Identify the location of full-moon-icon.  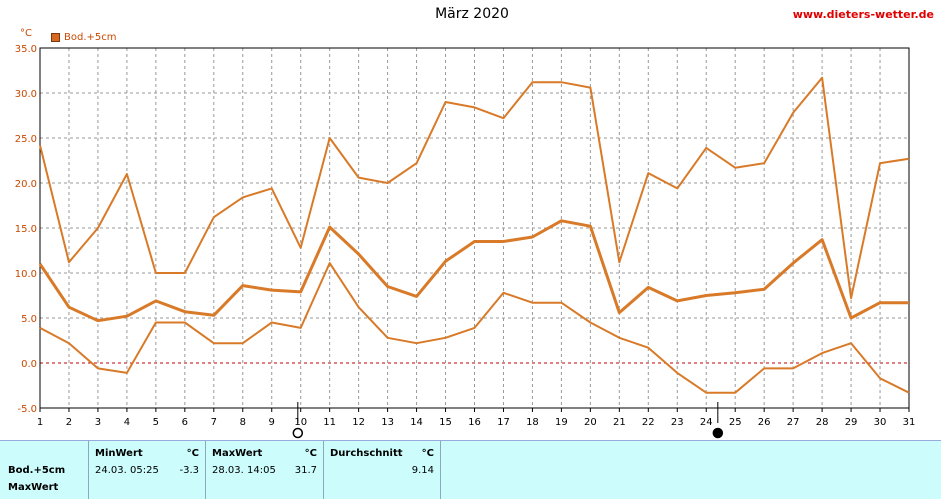
(298, 433).